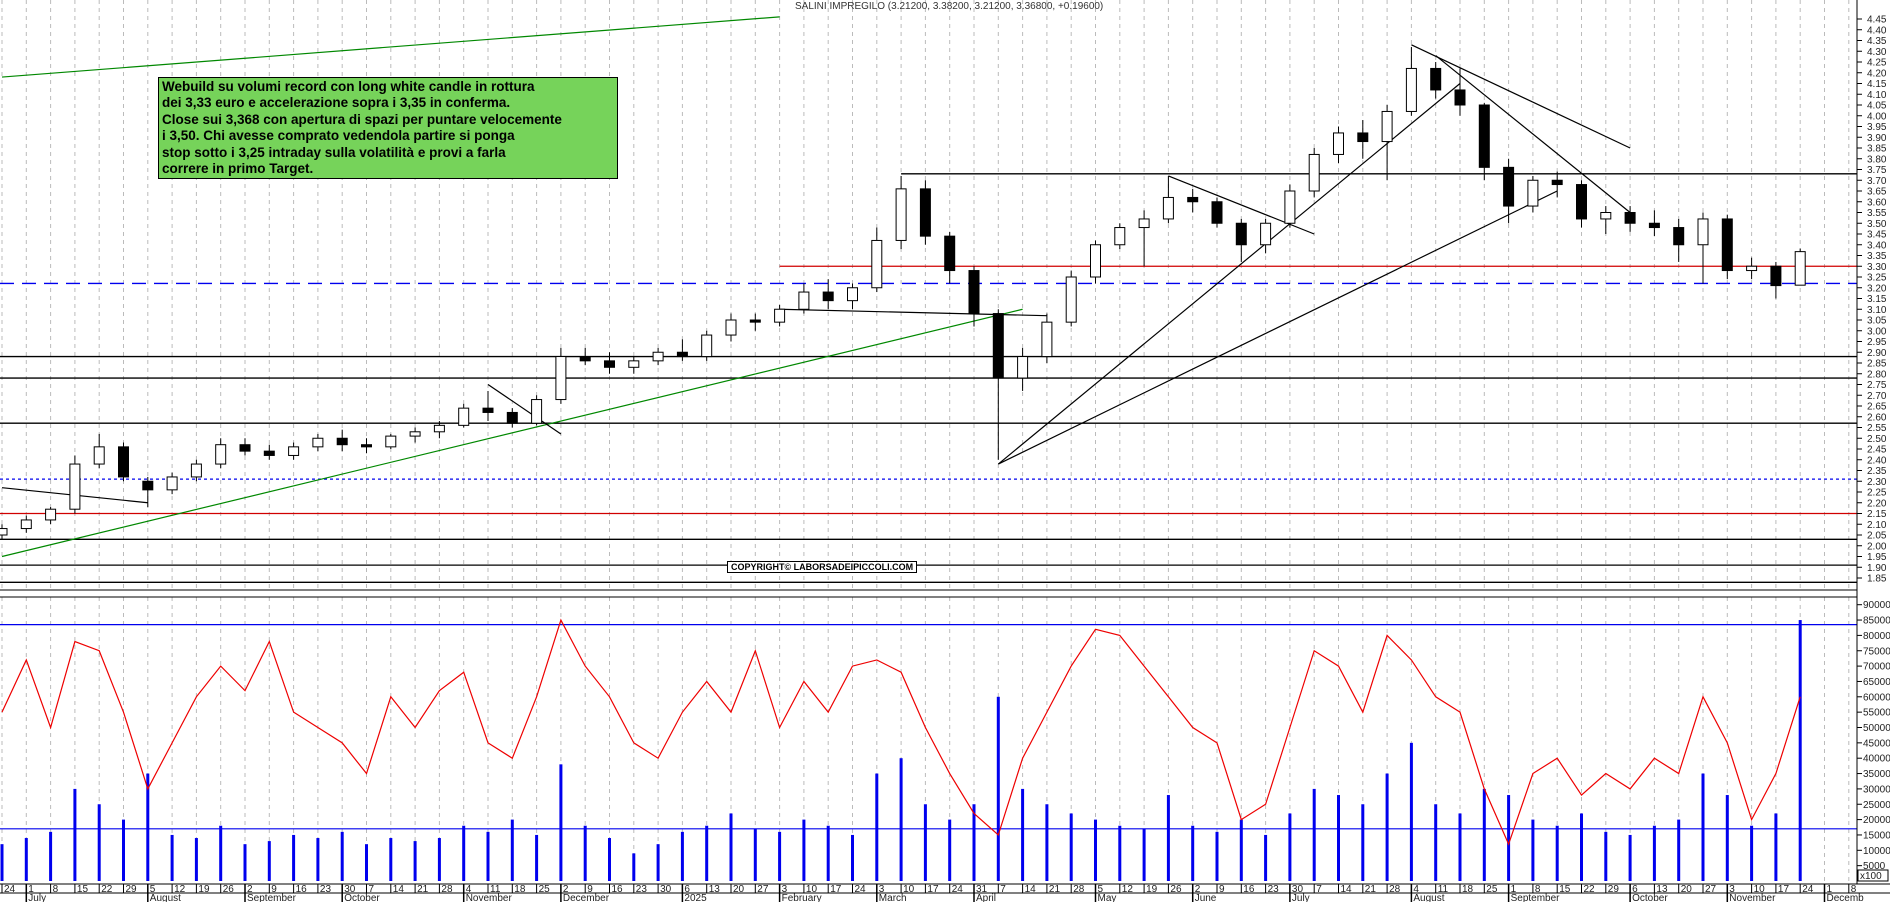 This screenshot has width=1890, height=902. Describe the element at coordinates (1877, 417) in the screenshot. I see `y-tick-label: 2.60` at that location.